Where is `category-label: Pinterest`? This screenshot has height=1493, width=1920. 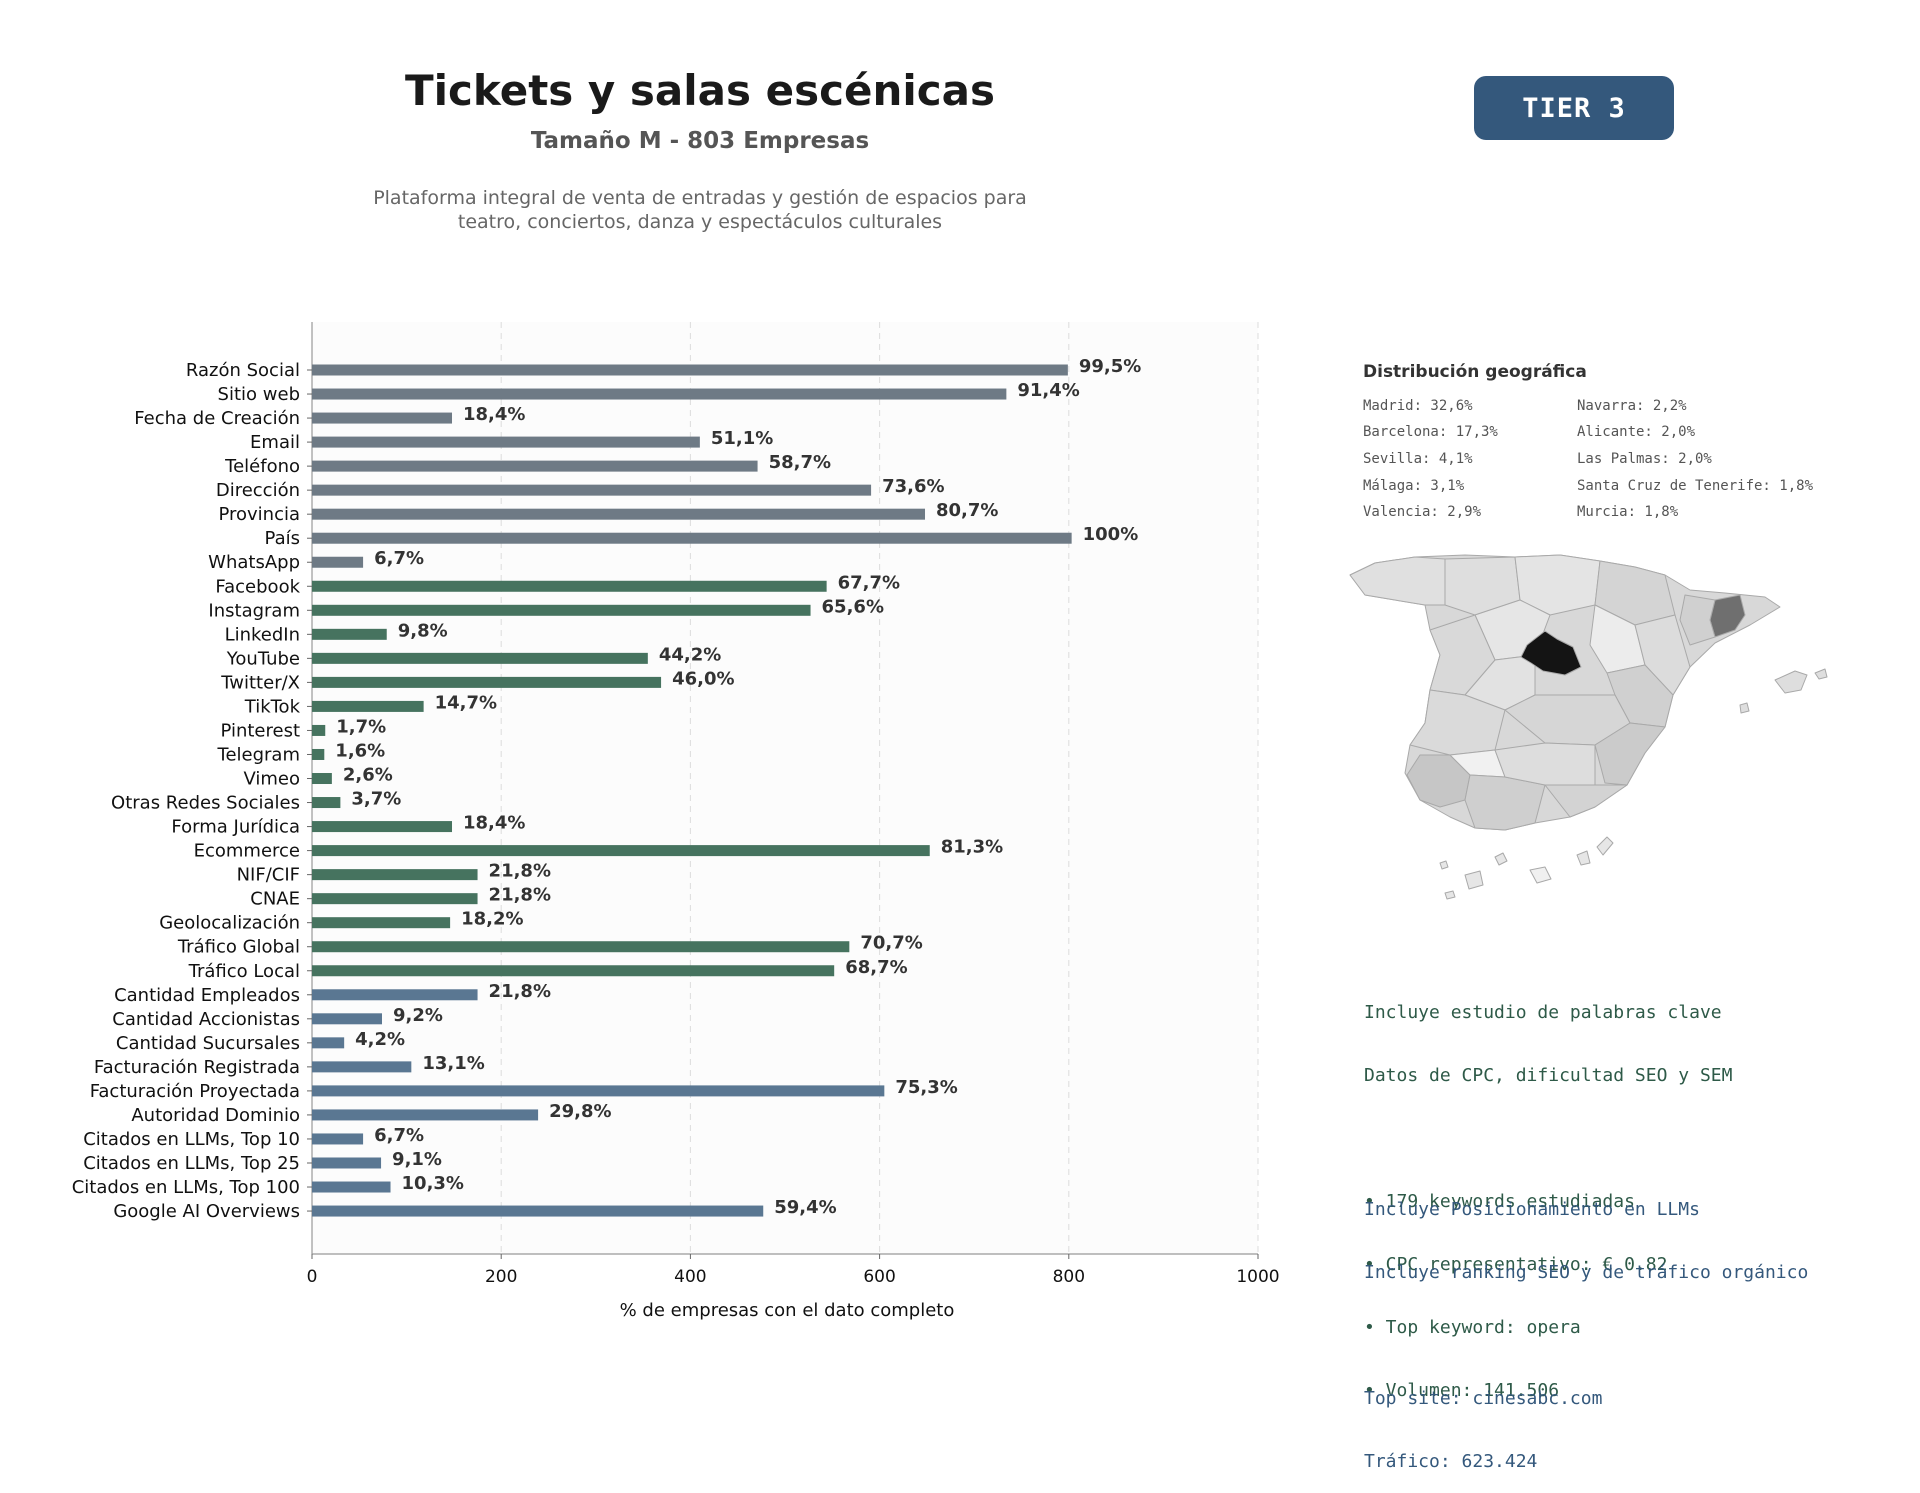
category-label: Pinterest is located at coordinates (260, 730).